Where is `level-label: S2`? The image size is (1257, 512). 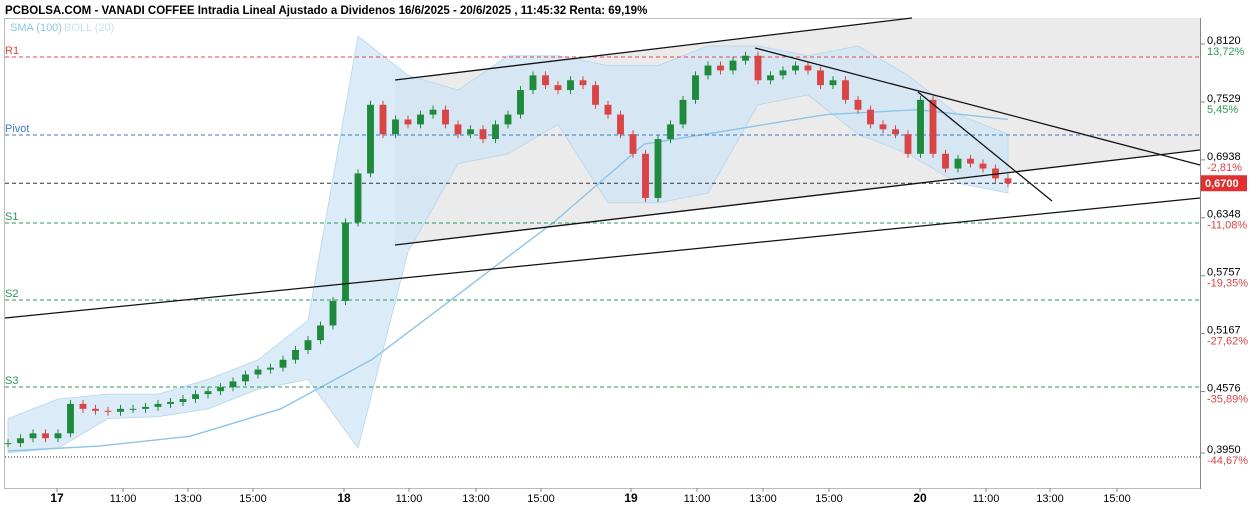 level-label: S2 is located at coordinates (11, 294).